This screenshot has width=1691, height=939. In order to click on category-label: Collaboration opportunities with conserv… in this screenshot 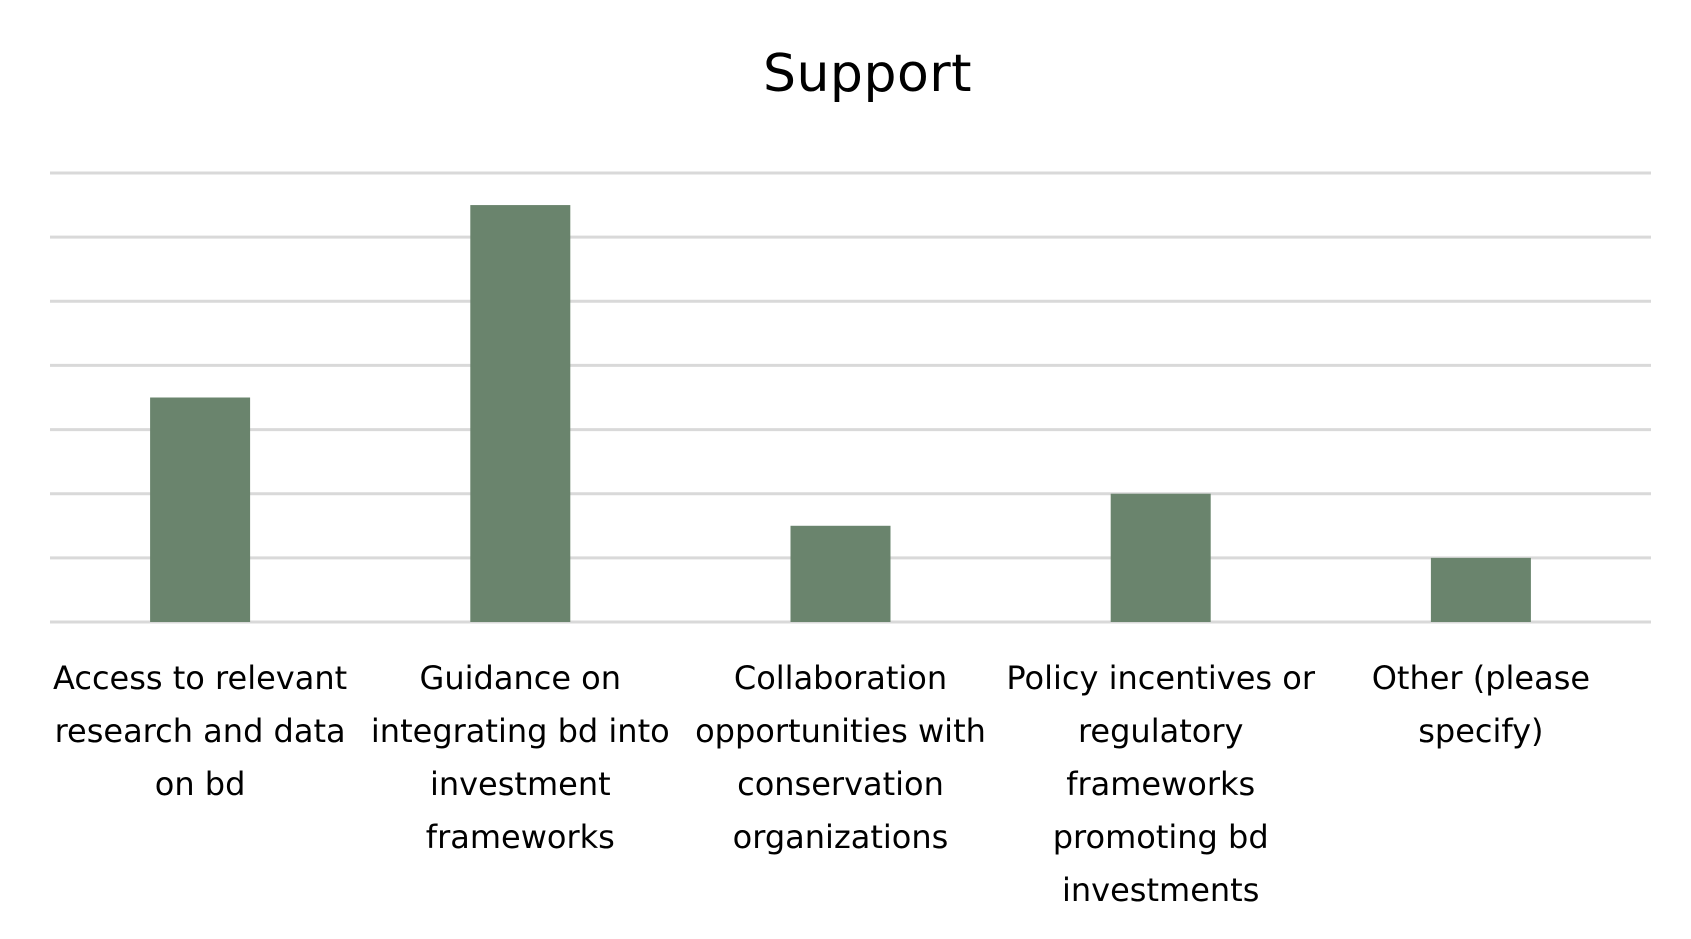, I will do `click(840, 757)`.